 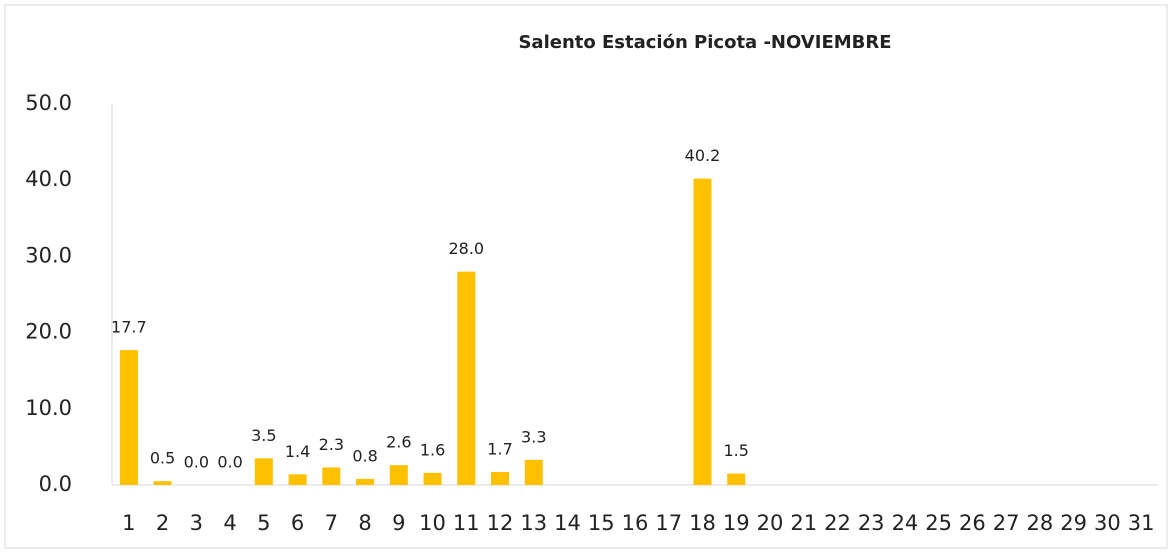 What do you see at coordinates (432, 449) in the screenshot?
I see `value-label: 1.6` at bounding box center [432, 449].